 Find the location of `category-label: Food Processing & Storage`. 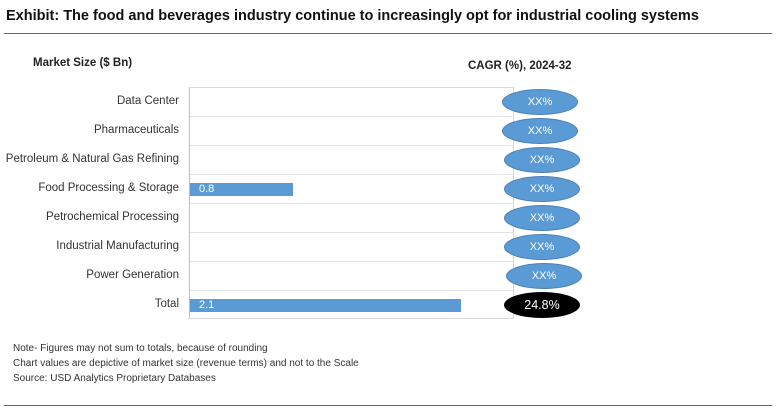

category-label: Food Processing & Storage is located at coordinates (108, 187).